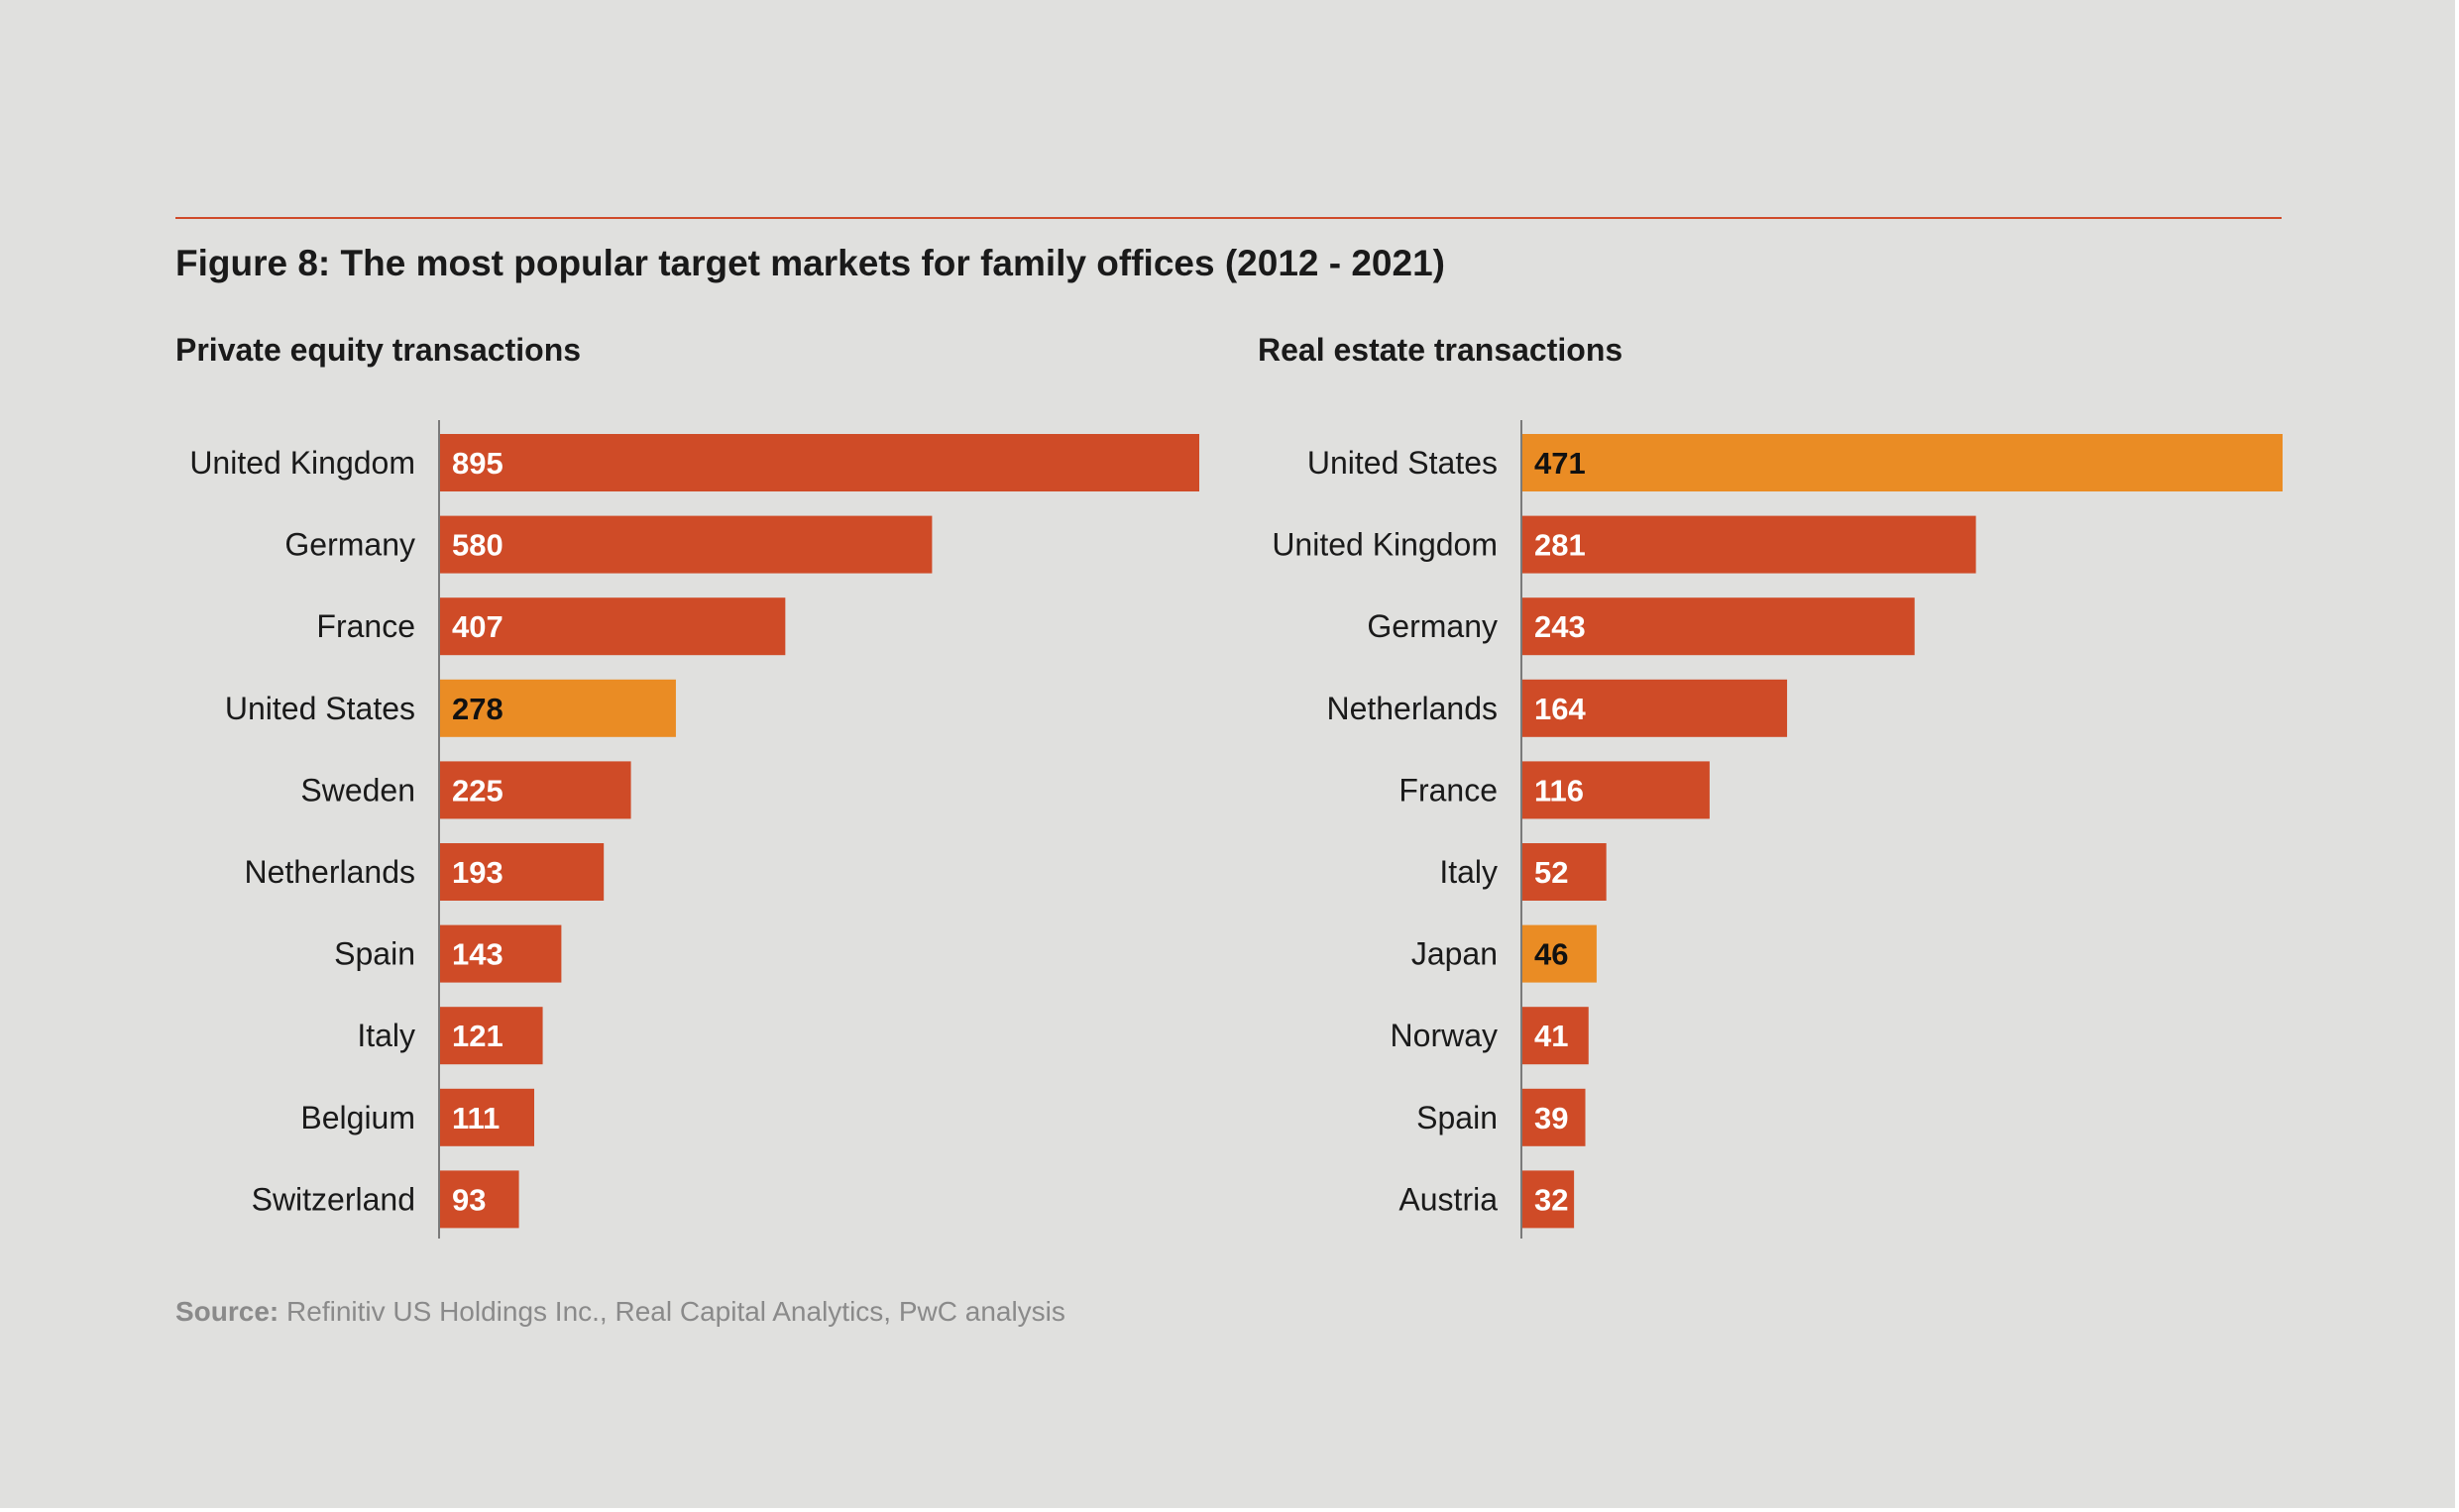 The image size is (2459, 1512). What do you see at coordinates (378, 350) in the screenshot?
I see `left-chart-title: Private equity transactions` at bounding box center [378, 350].